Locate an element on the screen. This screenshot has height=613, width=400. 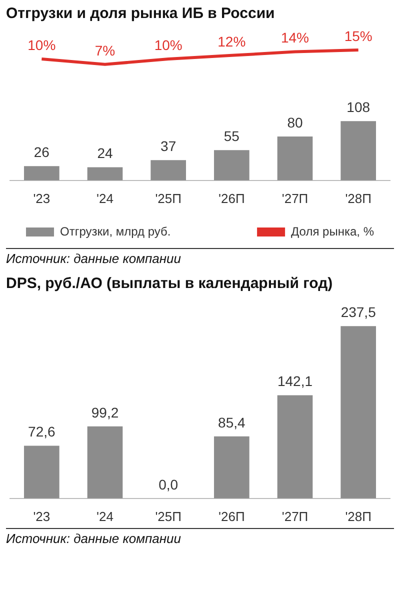
data-label: 0,0 is located at coordinates (168, 484).